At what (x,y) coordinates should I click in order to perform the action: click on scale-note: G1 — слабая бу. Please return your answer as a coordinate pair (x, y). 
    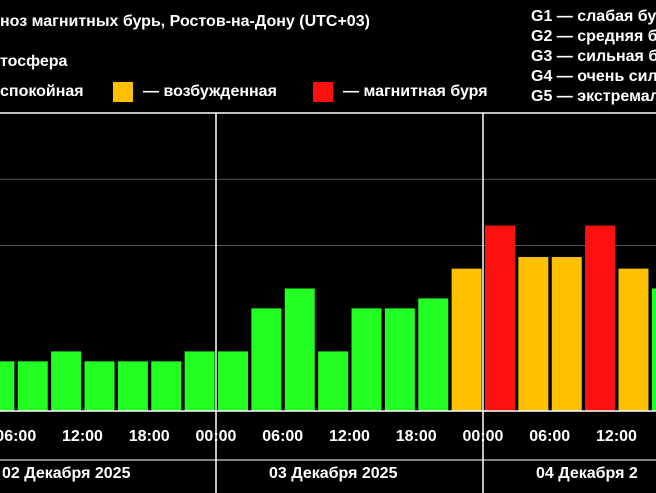
    Looking at the image, I should click on (593, 16).